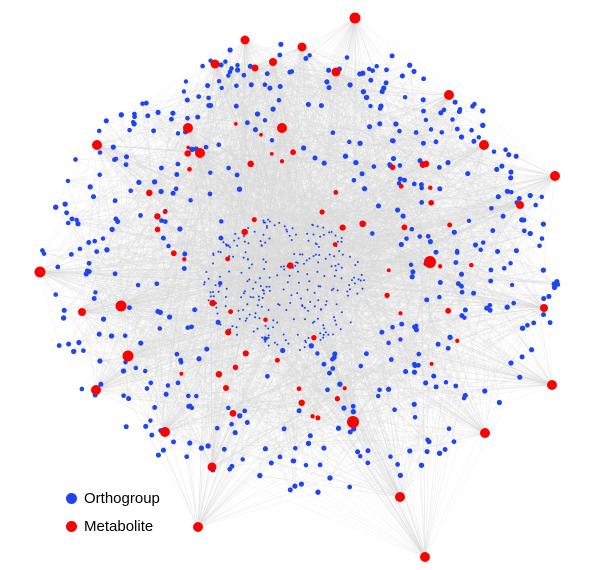  I want to click on legend-item-metabolite: Metabolite, so click(113, 526).